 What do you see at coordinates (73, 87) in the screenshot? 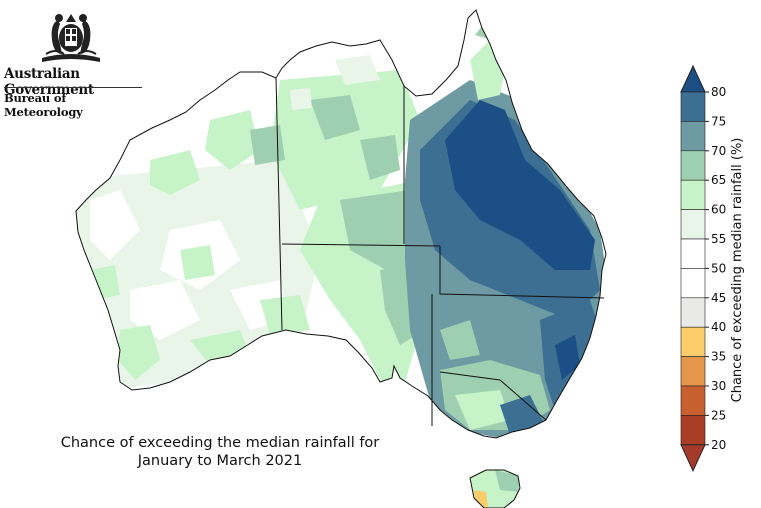
I see `header-divider` at bounding box center [73, 87].